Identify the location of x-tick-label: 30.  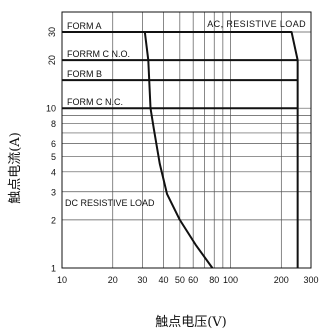
(142, 280).